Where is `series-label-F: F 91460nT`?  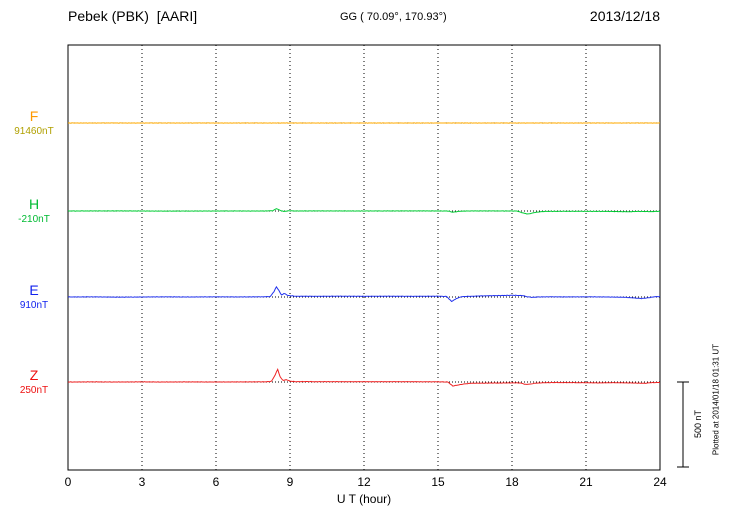
series-label-F: F 91460nT is located at coordinates (34, 123).